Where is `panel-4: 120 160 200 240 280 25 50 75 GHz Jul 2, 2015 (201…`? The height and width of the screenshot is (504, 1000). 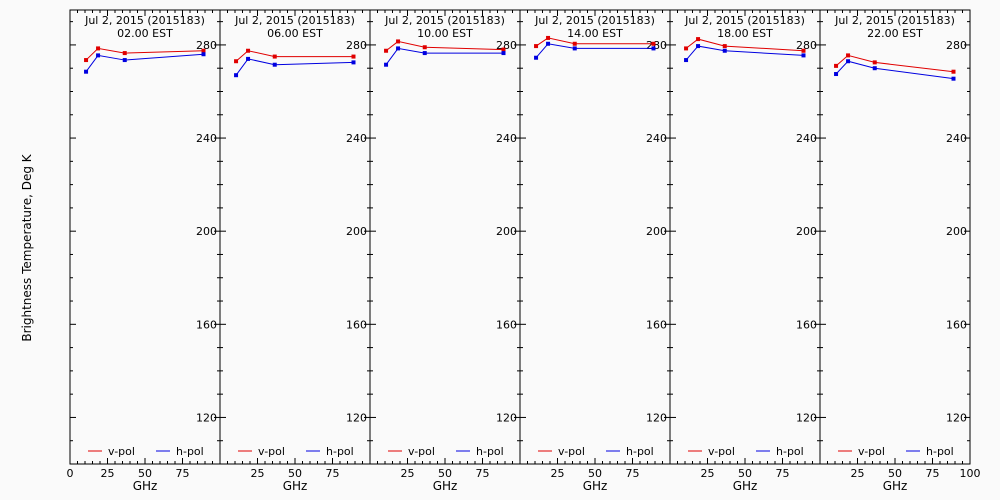 panel-4: 120 160 200 240 280 25 50 75 GHz Jul 2, 2015 (201… is located at coordinates (595, 251).